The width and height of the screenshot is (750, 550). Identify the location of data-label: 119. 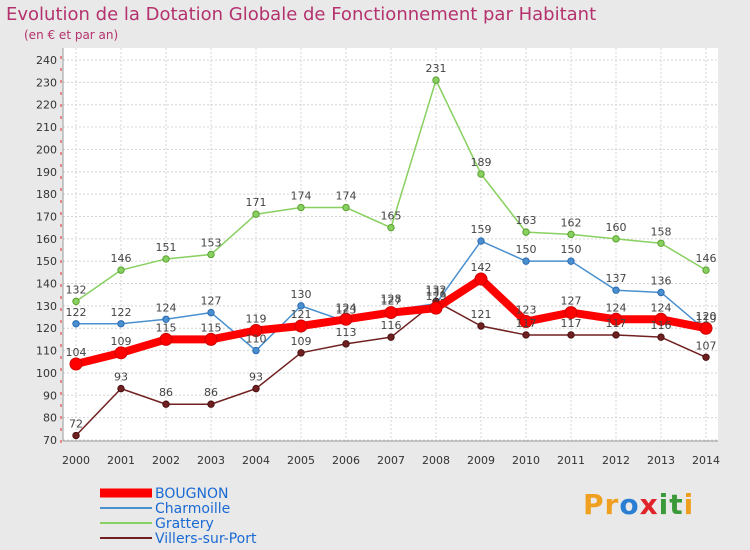
(706, 318).